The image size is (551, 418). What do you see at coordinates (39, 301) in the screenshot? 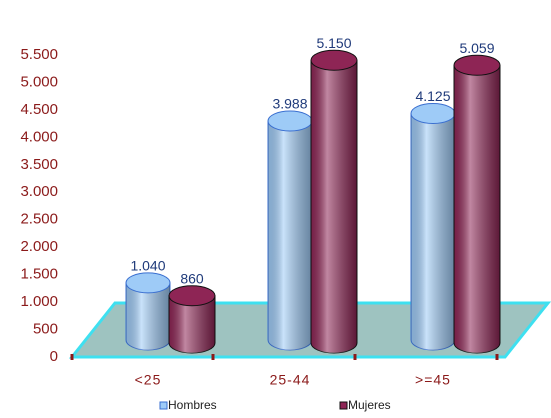
I see `y-tick-label: 1.000` at bounding box center [39, 301].